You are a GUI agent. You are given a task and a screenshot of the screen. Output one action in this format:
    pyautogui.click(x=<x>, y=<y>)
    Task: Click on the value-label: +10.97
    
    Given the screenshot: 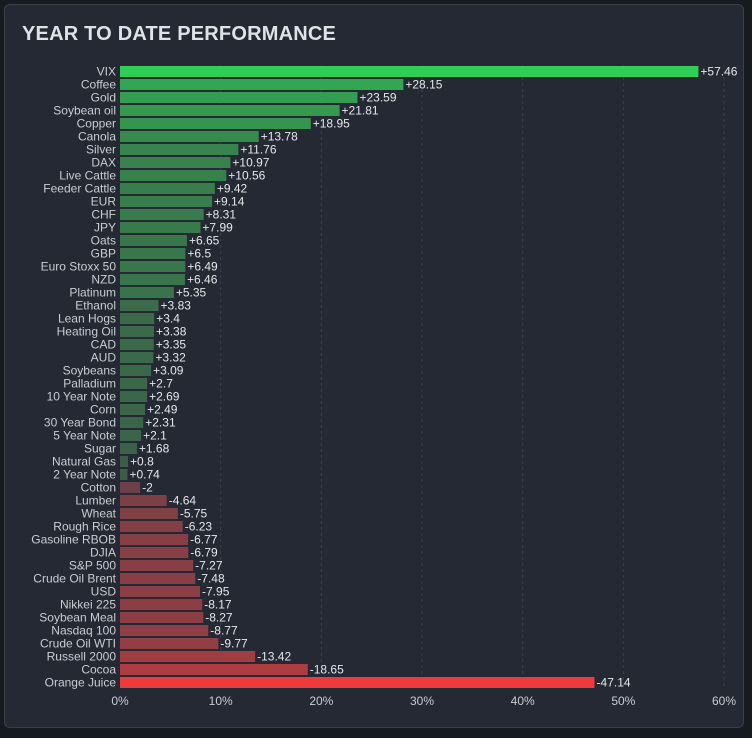 What is the action you would take?
    pyautogui.click(x=250, y=163)
    